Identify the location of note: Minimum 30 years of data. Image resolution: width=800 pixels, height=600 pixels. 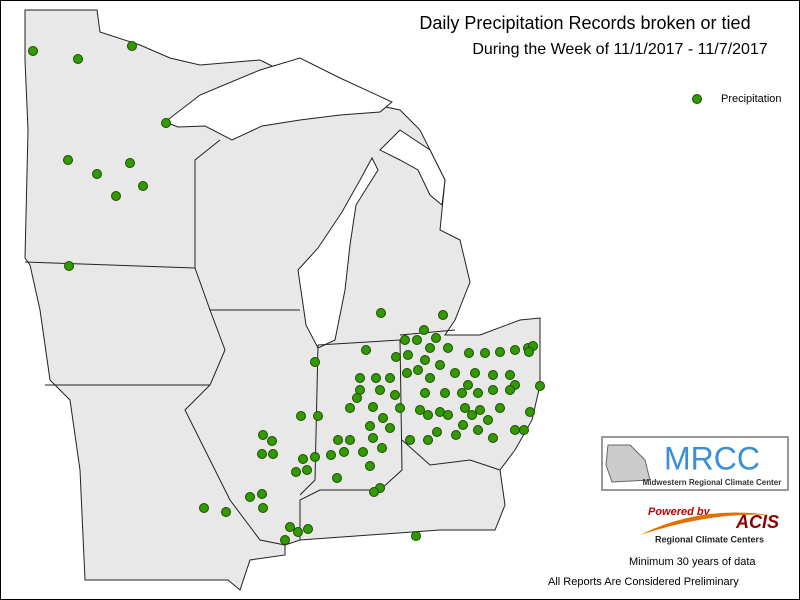
(692, 562).